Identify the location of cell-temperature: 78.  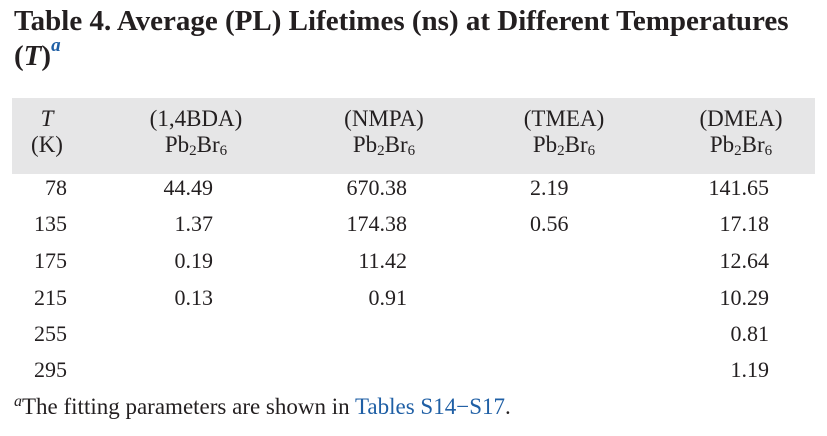
(56, 187).